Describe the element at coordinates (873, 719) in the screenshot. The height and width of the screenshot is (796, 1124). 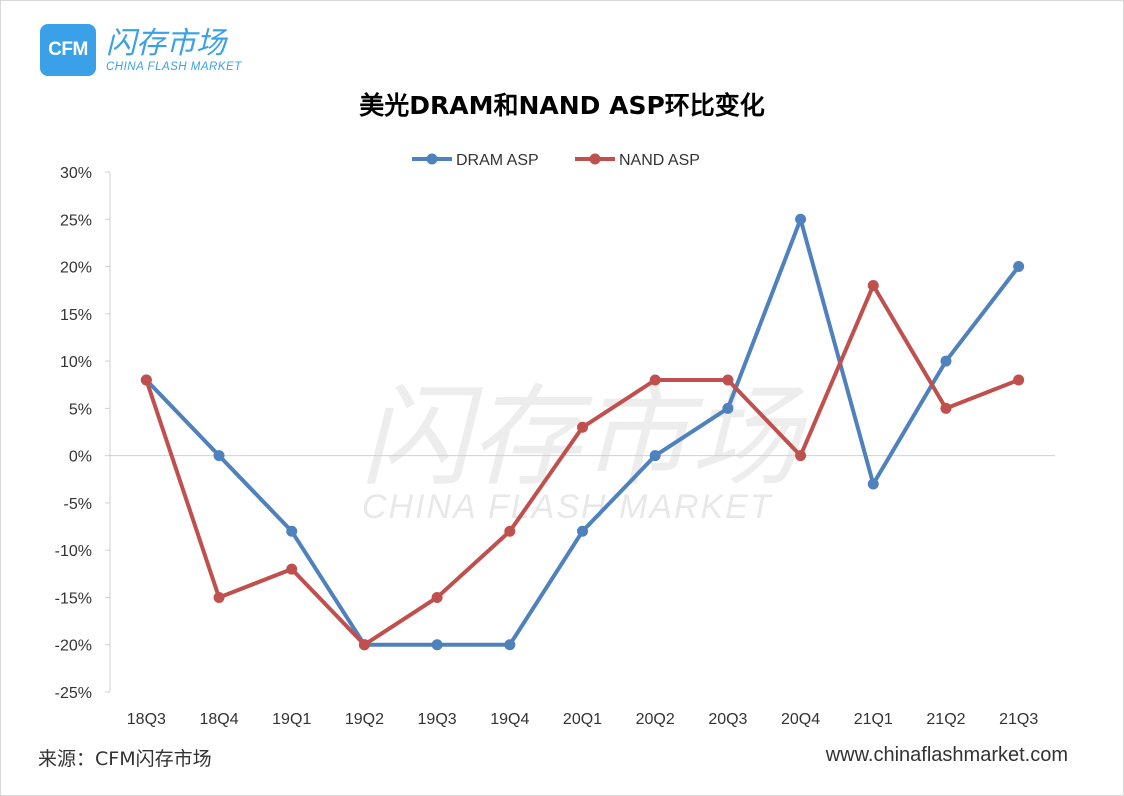
I see `x-tick-label: 21Q1` at that location.